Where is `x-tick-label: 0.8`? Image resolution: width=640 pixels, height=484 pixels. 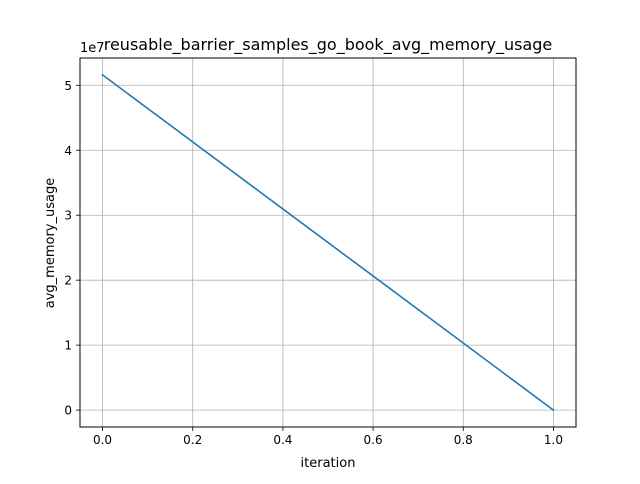
x-tick-label: 0.8 is located at coordinates (463, 440).